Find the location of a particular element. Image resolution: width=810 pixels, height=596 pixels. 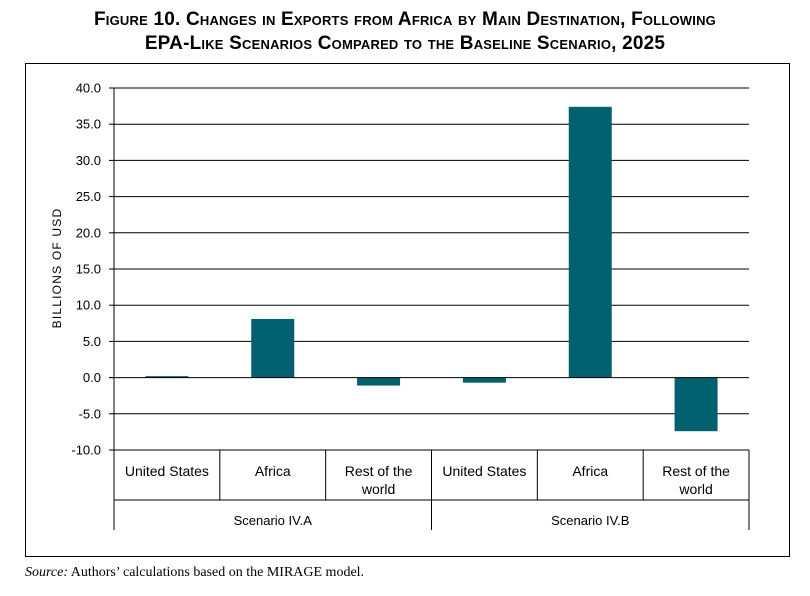

group-label: Scenario IV.A is located at coordinates (273, 520).